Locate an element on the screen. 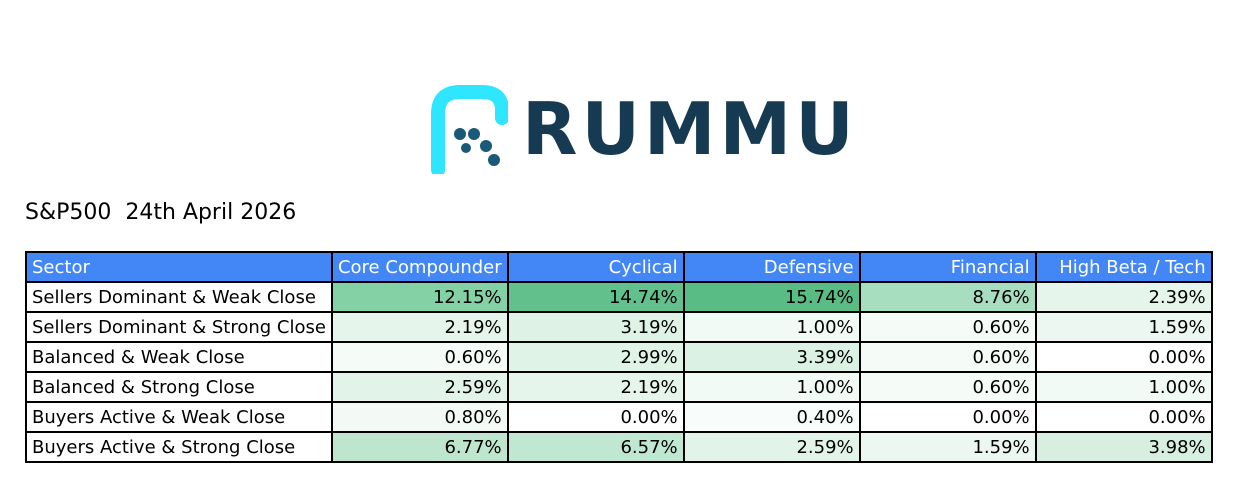  column-header-defensive: Defensive is located at coordinates (771, 267).